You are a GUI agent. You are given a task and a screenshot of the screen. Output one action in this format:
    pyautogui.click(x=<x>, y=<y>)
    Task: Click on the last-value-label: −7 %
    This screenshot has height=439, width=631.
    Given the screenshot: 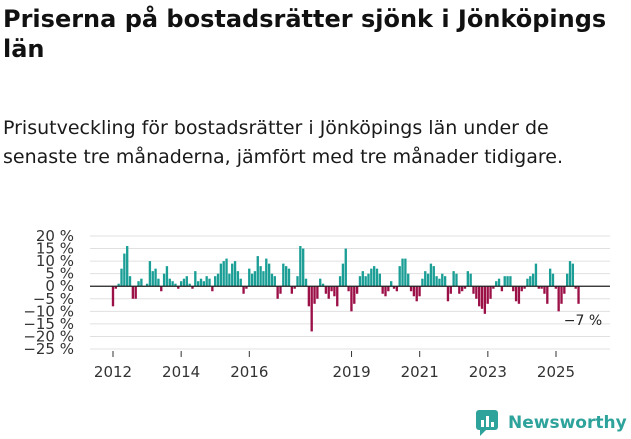 What is the action you would take?
    pyautogui.click(x=583, y=321)
    